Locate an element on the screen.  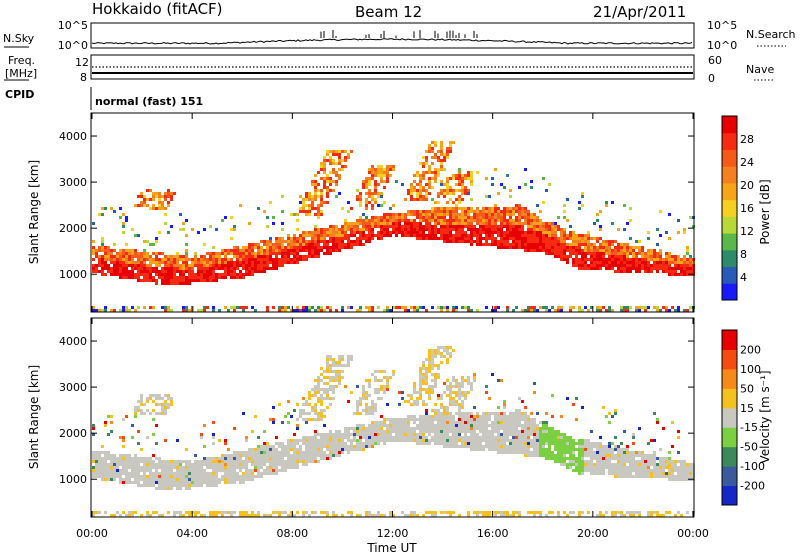
y-tick-label: 4000 is located at coordinates (73, 136).